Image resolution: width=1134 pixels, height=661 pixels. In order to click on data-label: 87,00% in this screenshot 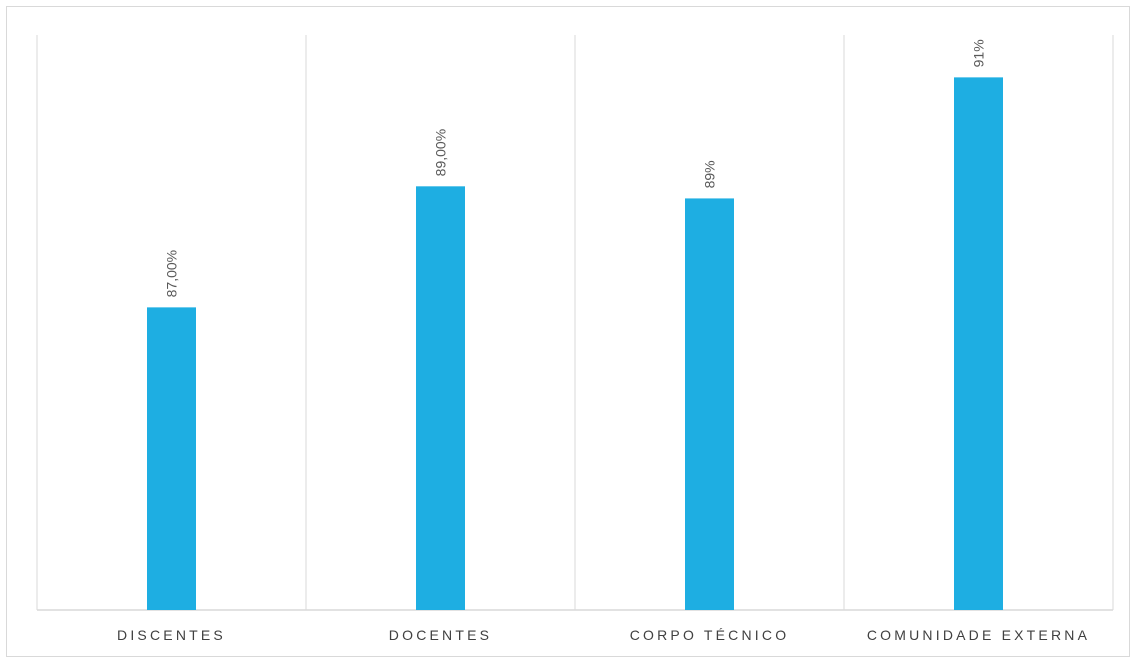, I will do `click(172, 273)`.